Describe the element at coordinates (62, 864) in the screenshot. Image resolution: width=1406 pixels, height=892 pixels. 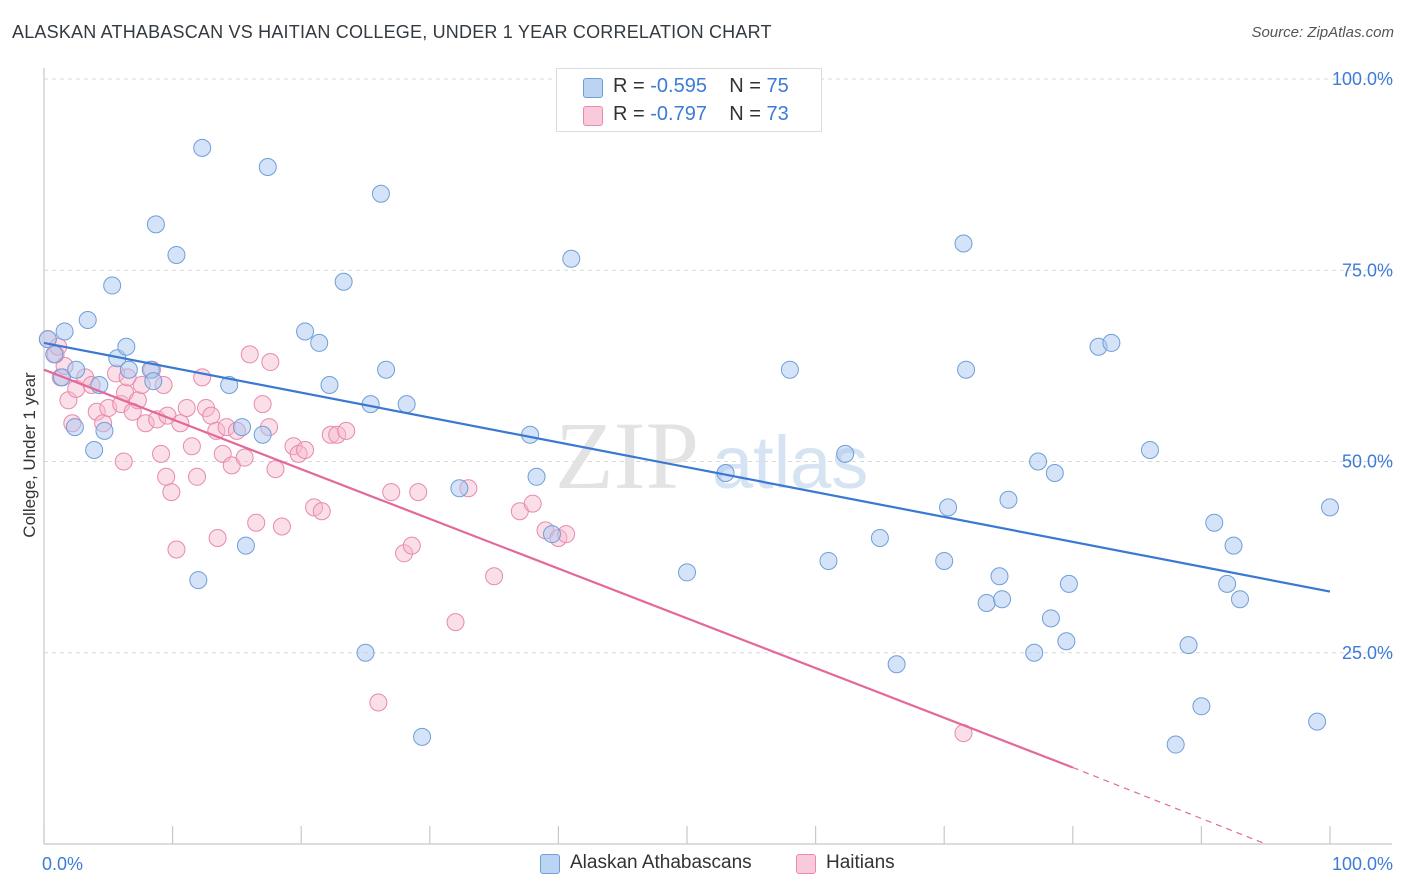
I see `x-tick-label: 0.0%` at that location.